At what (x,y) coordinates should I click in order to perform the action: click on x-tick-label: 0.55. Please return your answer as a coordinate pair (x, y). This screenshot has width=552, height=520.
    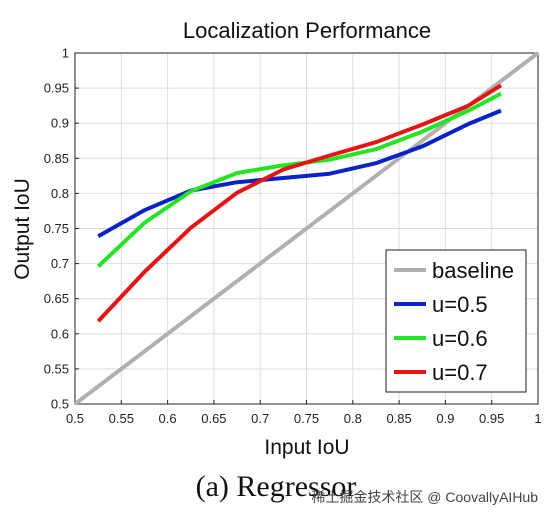
    Looking at the image, I should click on (121, 418).